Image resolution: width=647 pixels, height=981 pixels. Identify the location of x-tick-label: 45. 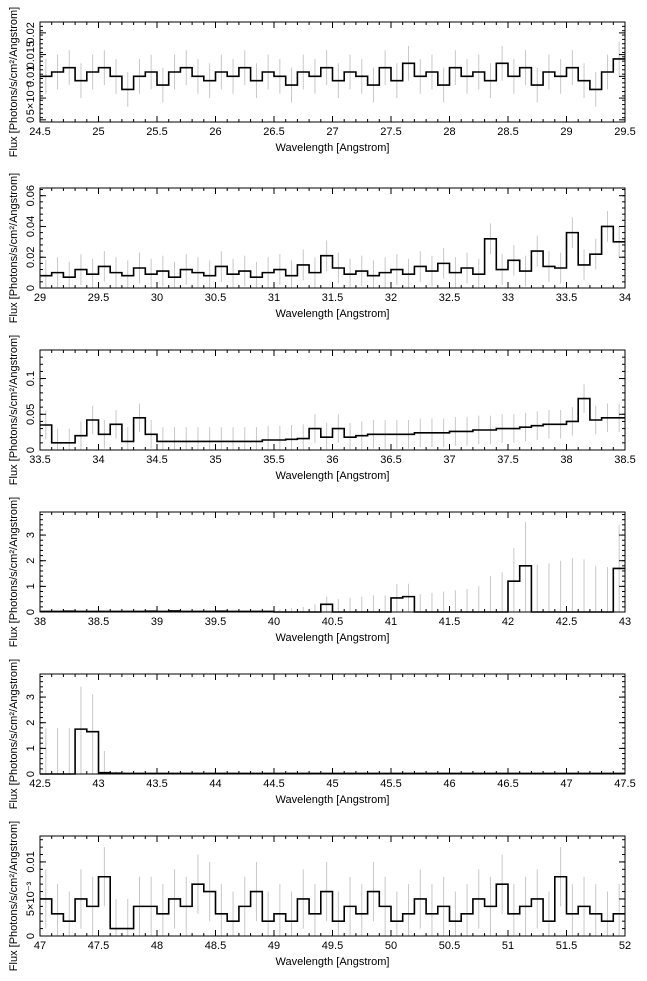
(332, 784).